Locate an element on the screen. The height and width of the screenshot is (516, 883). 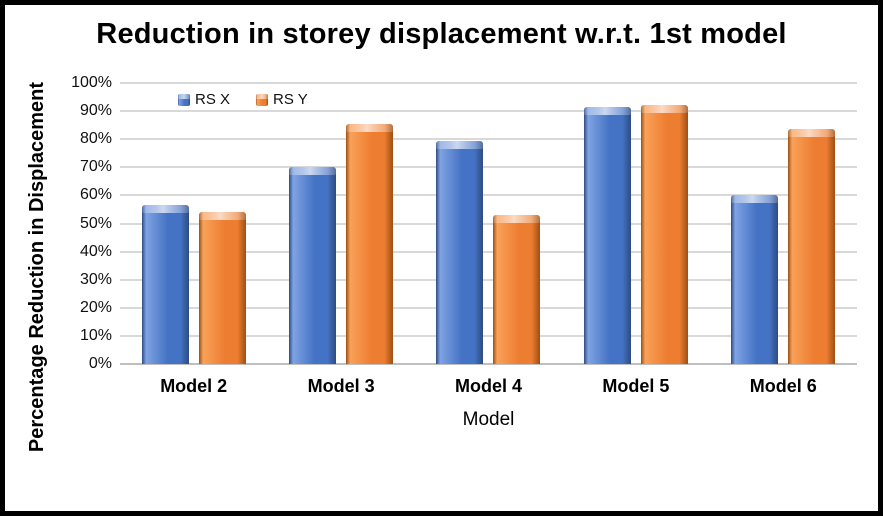
y-tick-label: 50% is located at coordinates (95, 223).